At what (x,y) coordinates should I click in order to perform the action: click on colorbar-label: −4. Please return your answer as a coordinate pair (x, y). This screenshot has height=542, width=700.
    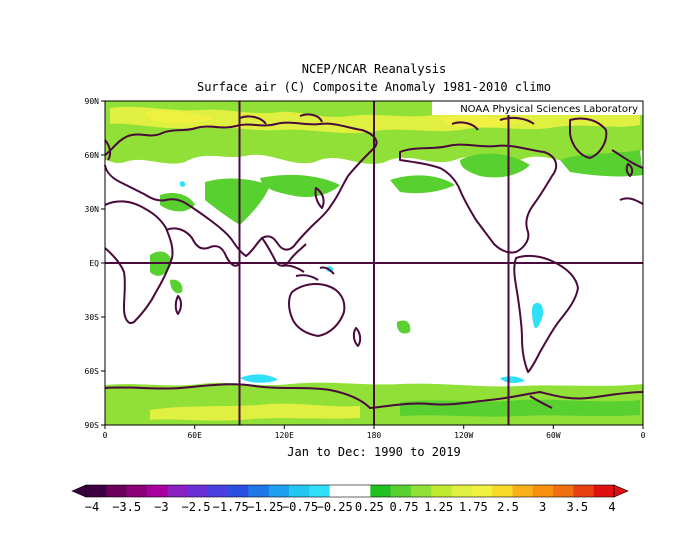
    Looking at the image, I should click on (92, 507).